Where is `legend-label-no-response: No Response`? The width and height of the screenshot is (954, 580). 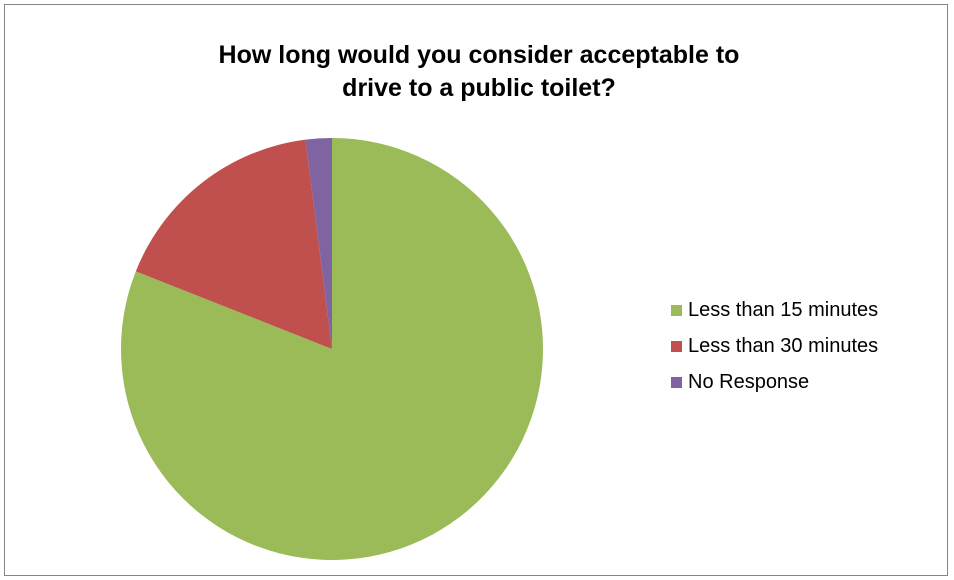 legend-label-no-response: No Response is located at coordinates (749, 381).